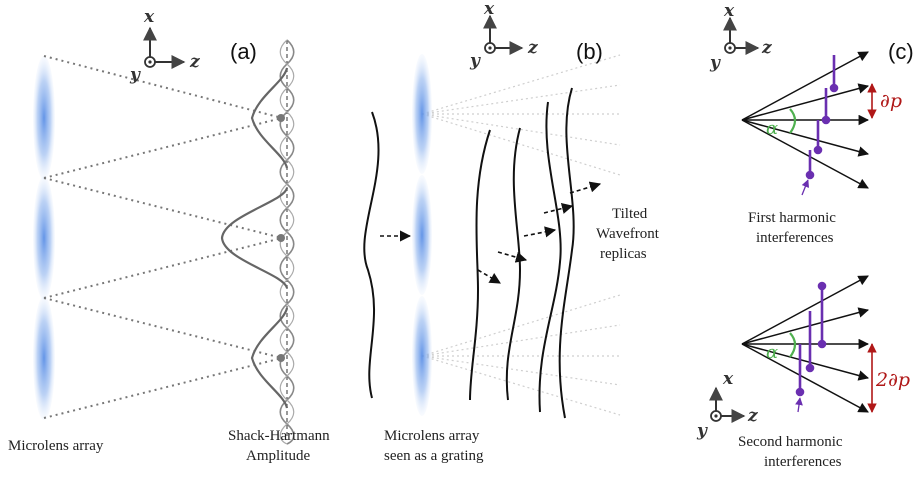 The height and width of the screenshot is (477, 922). I want to click on sh-modulation, so click(287, 242).